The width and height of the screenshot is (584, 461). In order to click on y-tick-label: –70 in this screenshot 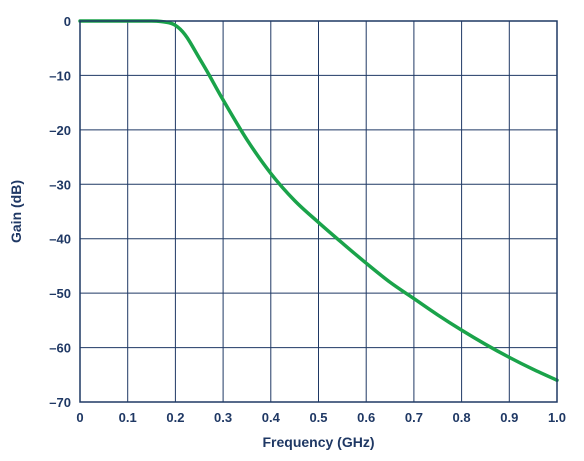, I will do `click(60, 402)`.